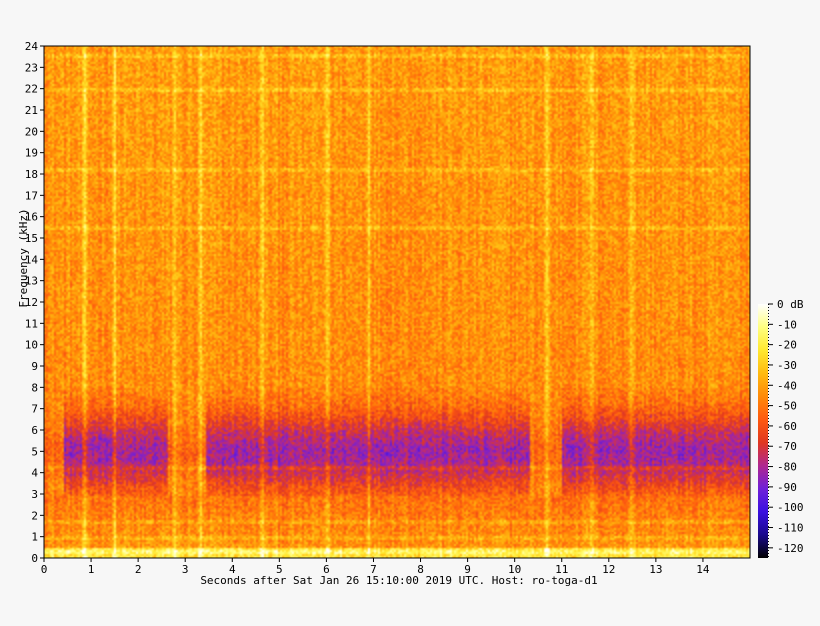  I want to click on x-tick-label: 5, so click(279, 569).